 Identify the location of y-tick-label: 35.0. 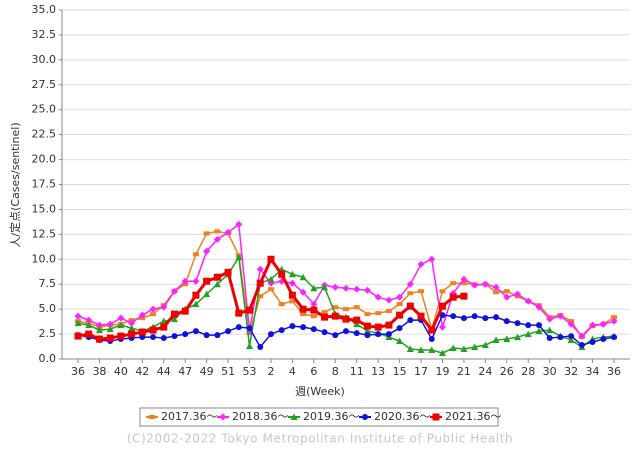
(44, 9).